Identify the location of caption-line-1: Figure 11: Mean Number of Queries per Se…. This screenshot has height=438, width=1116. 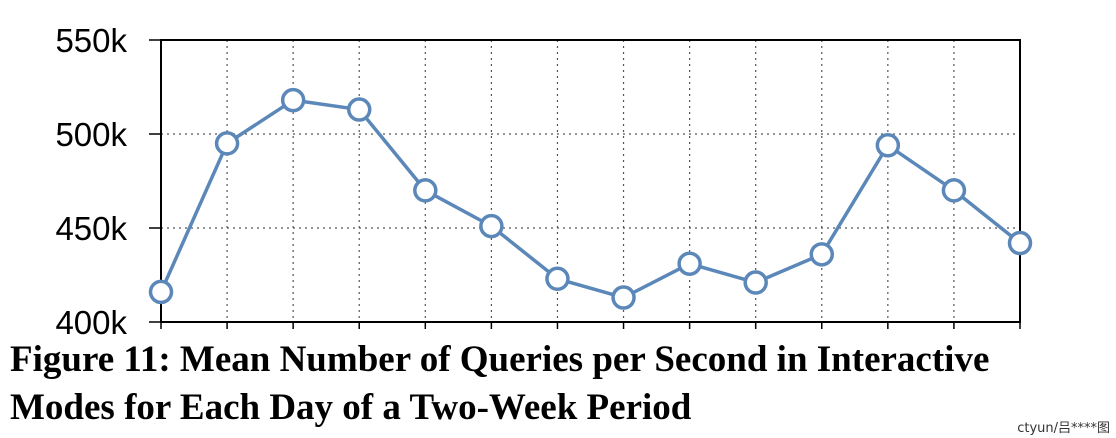
(500, 359).